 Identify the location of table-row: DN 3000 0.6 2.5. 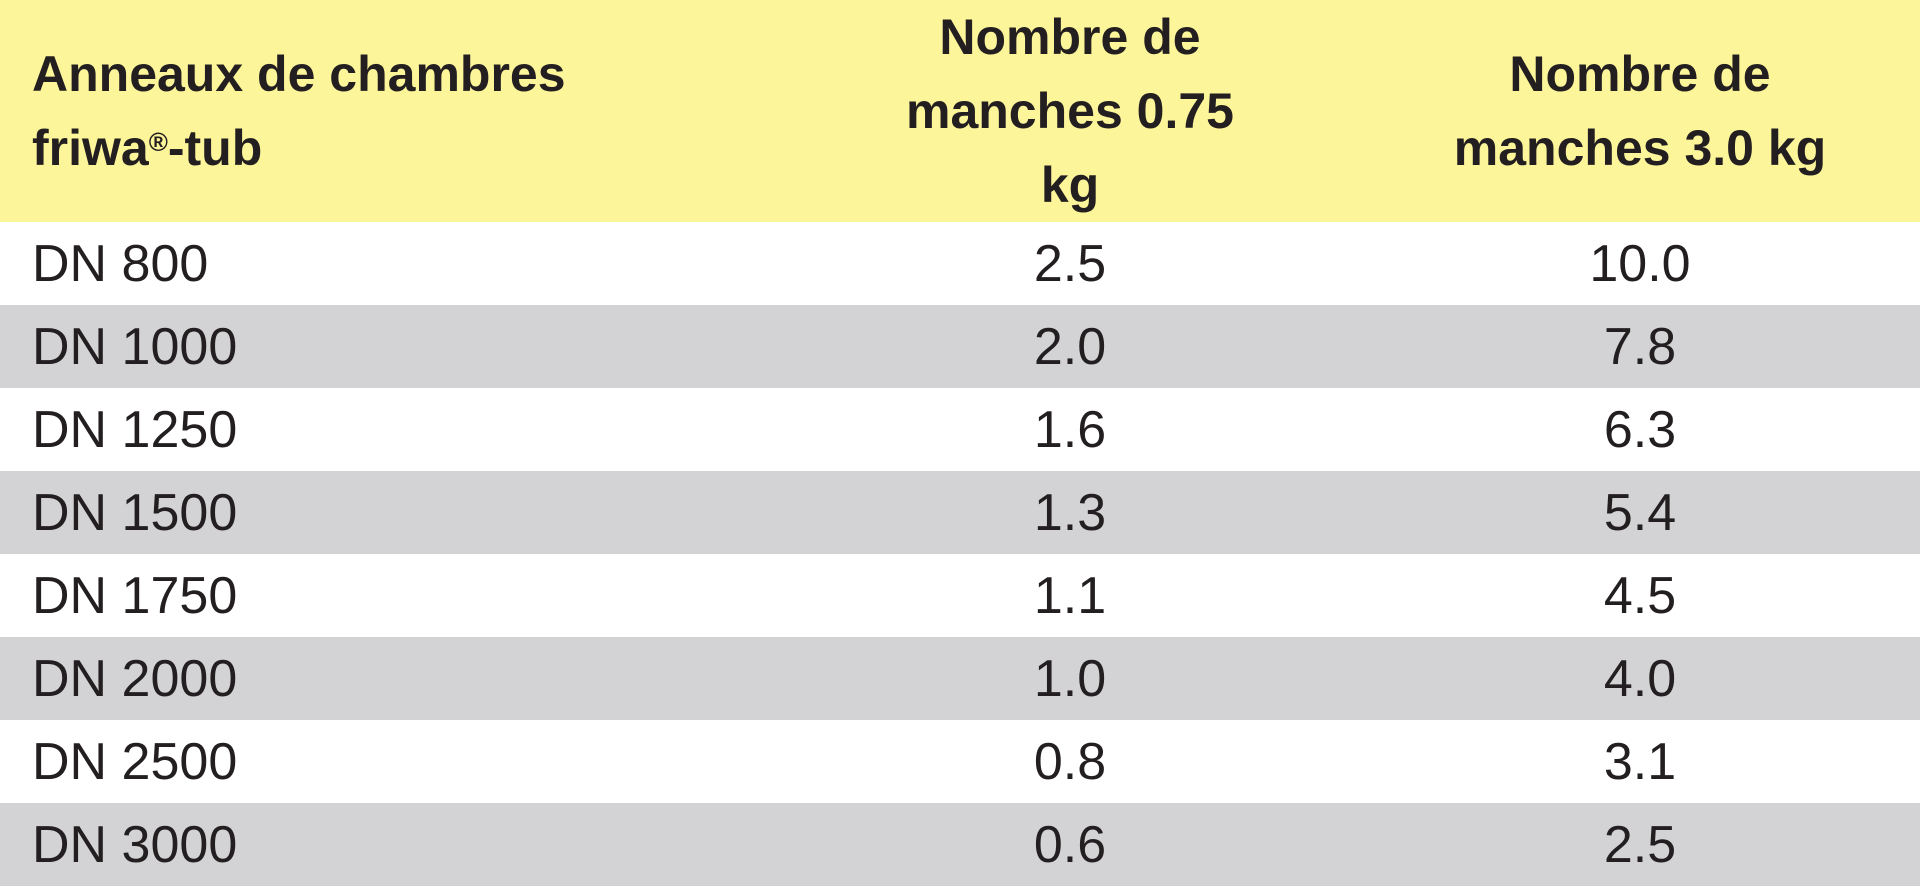
(960, 844).